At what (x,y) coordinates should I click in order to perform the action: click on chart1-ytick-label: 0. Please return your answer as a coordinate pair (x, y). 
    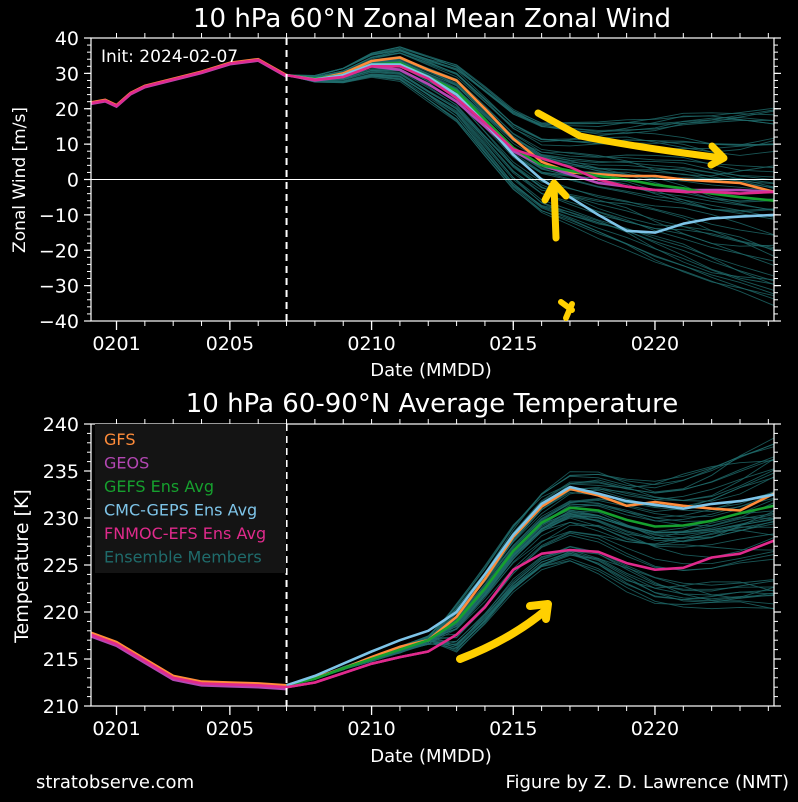
    Looking at the image, I should click on (73, 181).